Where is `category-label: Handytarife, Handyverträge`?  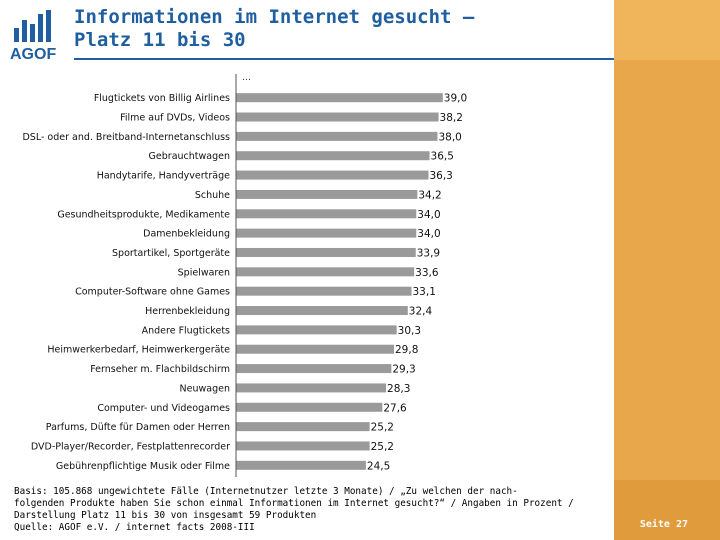 category-label: Handytarife, Handyverträge is located at coordinates (163, 176).